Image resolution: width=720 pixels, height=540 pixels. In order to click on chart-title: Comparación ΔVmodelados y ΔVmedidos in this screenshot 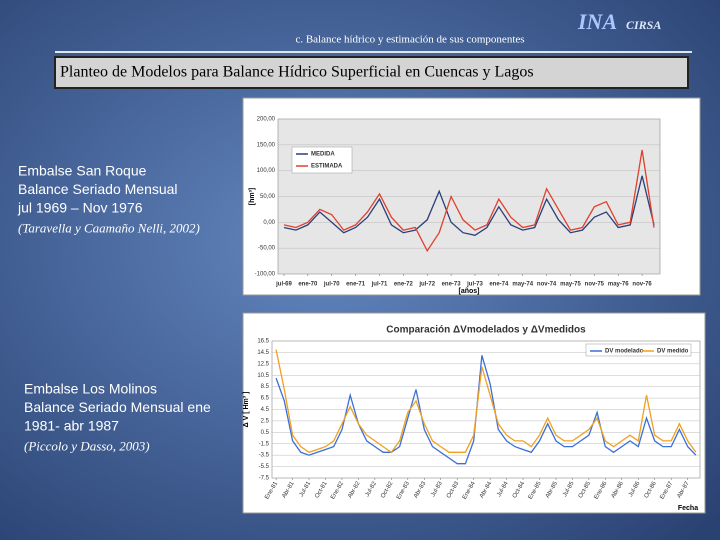, I will do `click(486, 330)`.